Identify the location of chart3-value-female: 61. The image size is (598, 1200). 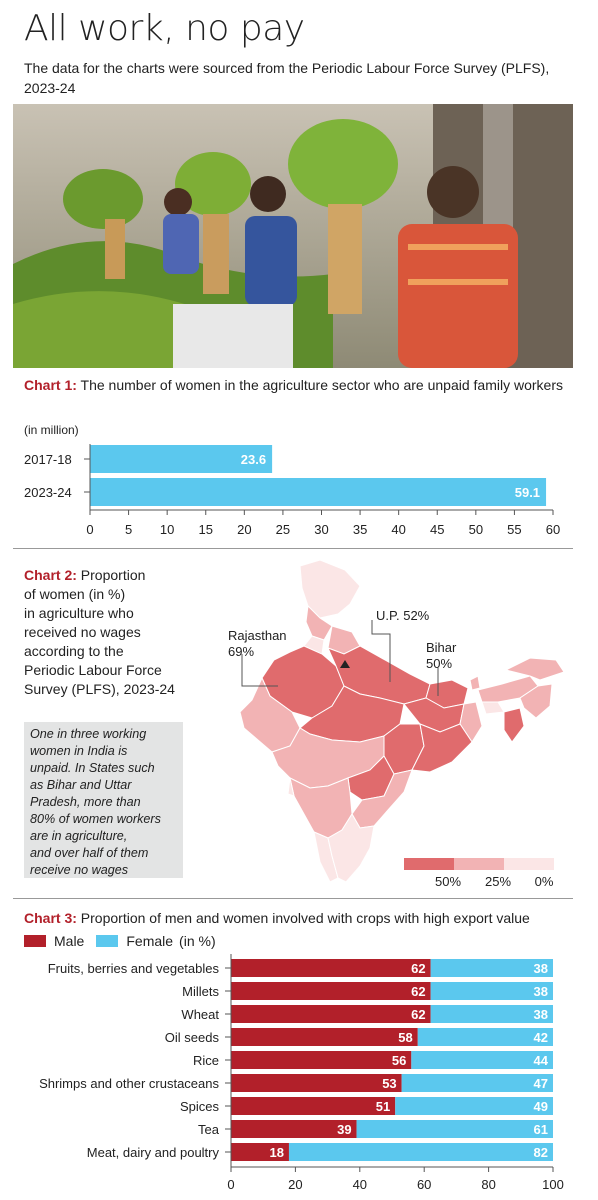
(541, 1129).